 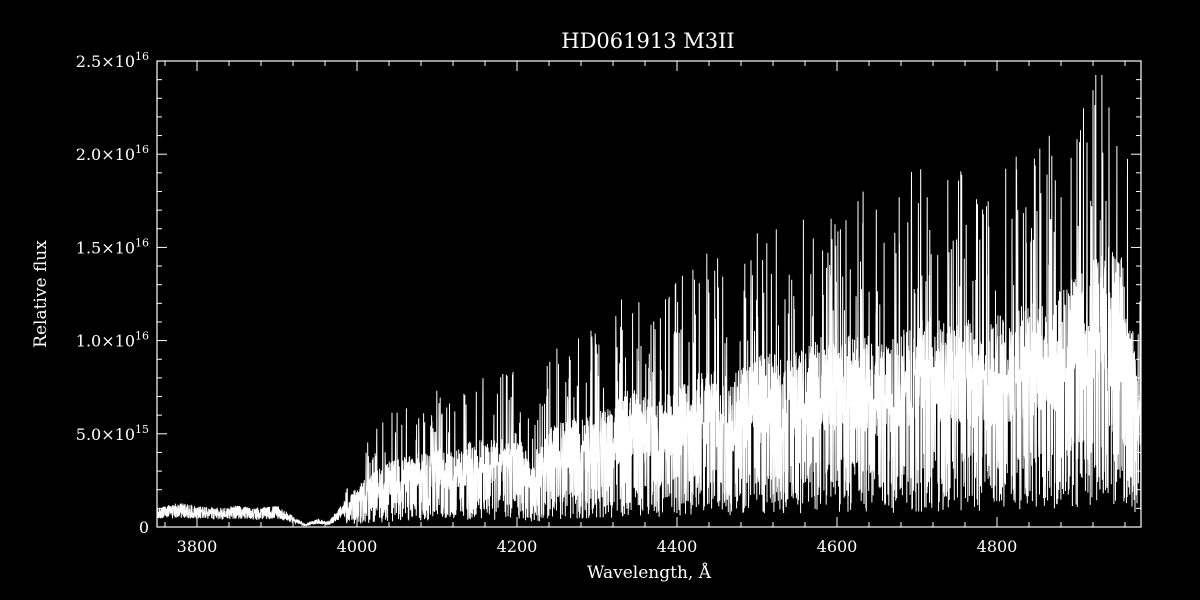 I want to click on x-tick-label: 4800, so click(x=997, y=546).